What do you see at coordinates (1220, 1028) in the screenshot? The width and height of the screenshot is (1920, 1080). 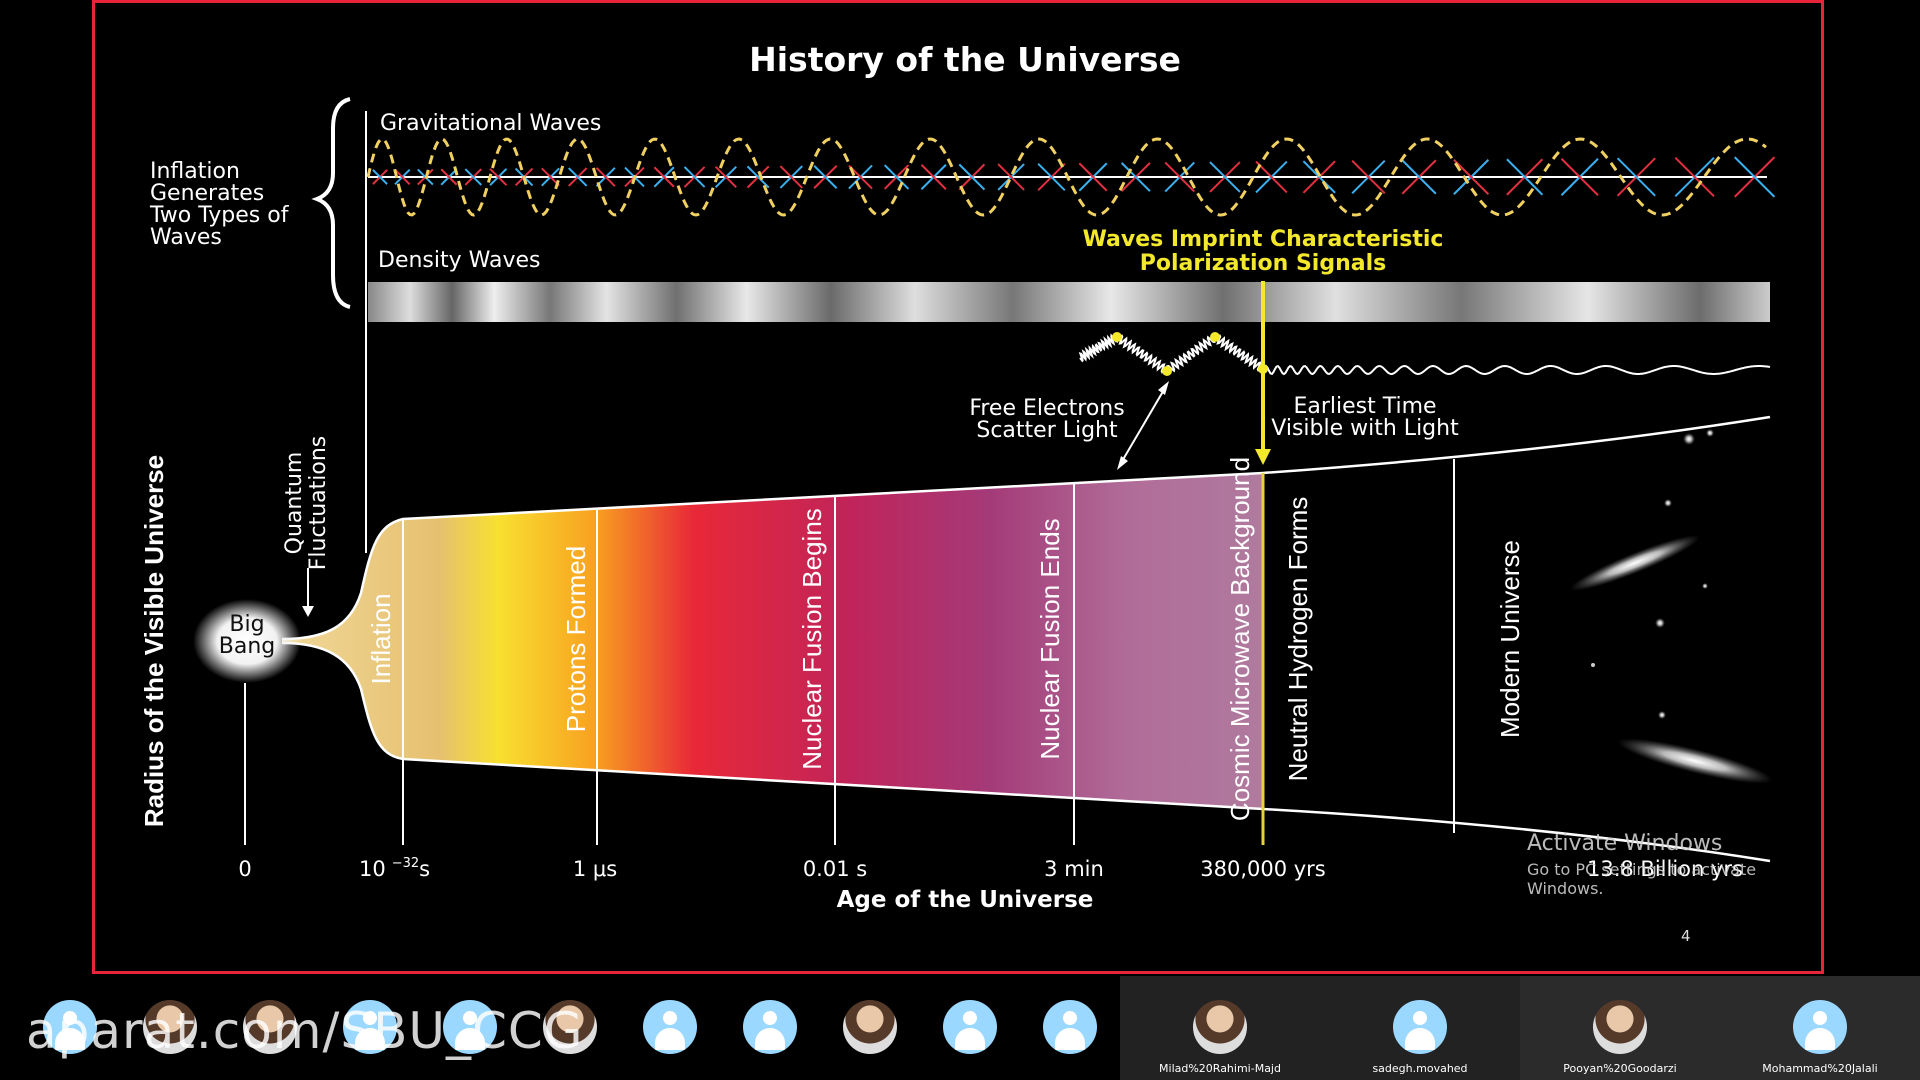 I see `participant-tile: Milad%20Rahimi-Majd` at bounding box center [1220, 1028].